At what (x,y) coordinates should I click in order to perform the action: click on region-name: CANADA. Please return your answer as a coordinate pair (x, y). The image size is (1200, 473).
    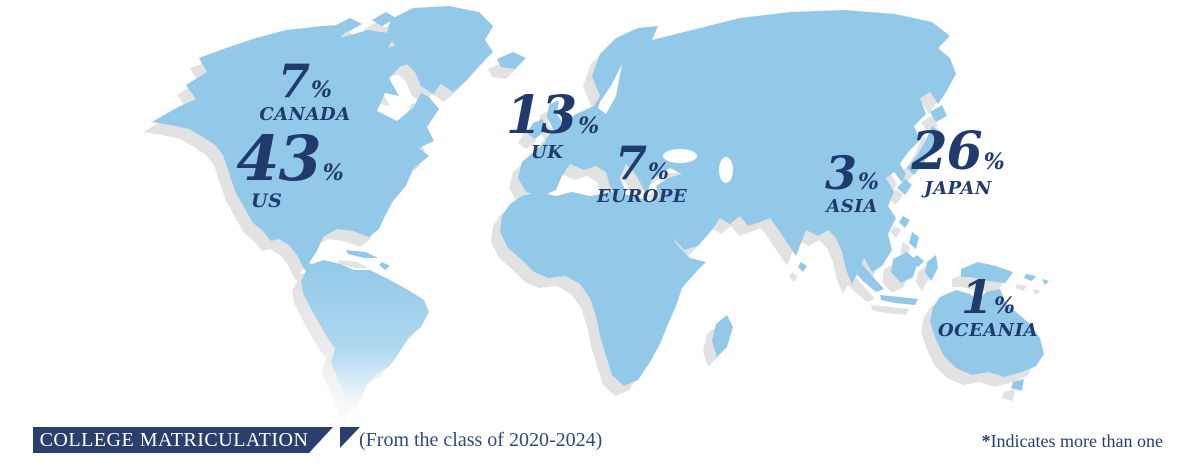
    Looking at the image, I should click on (305, 114).